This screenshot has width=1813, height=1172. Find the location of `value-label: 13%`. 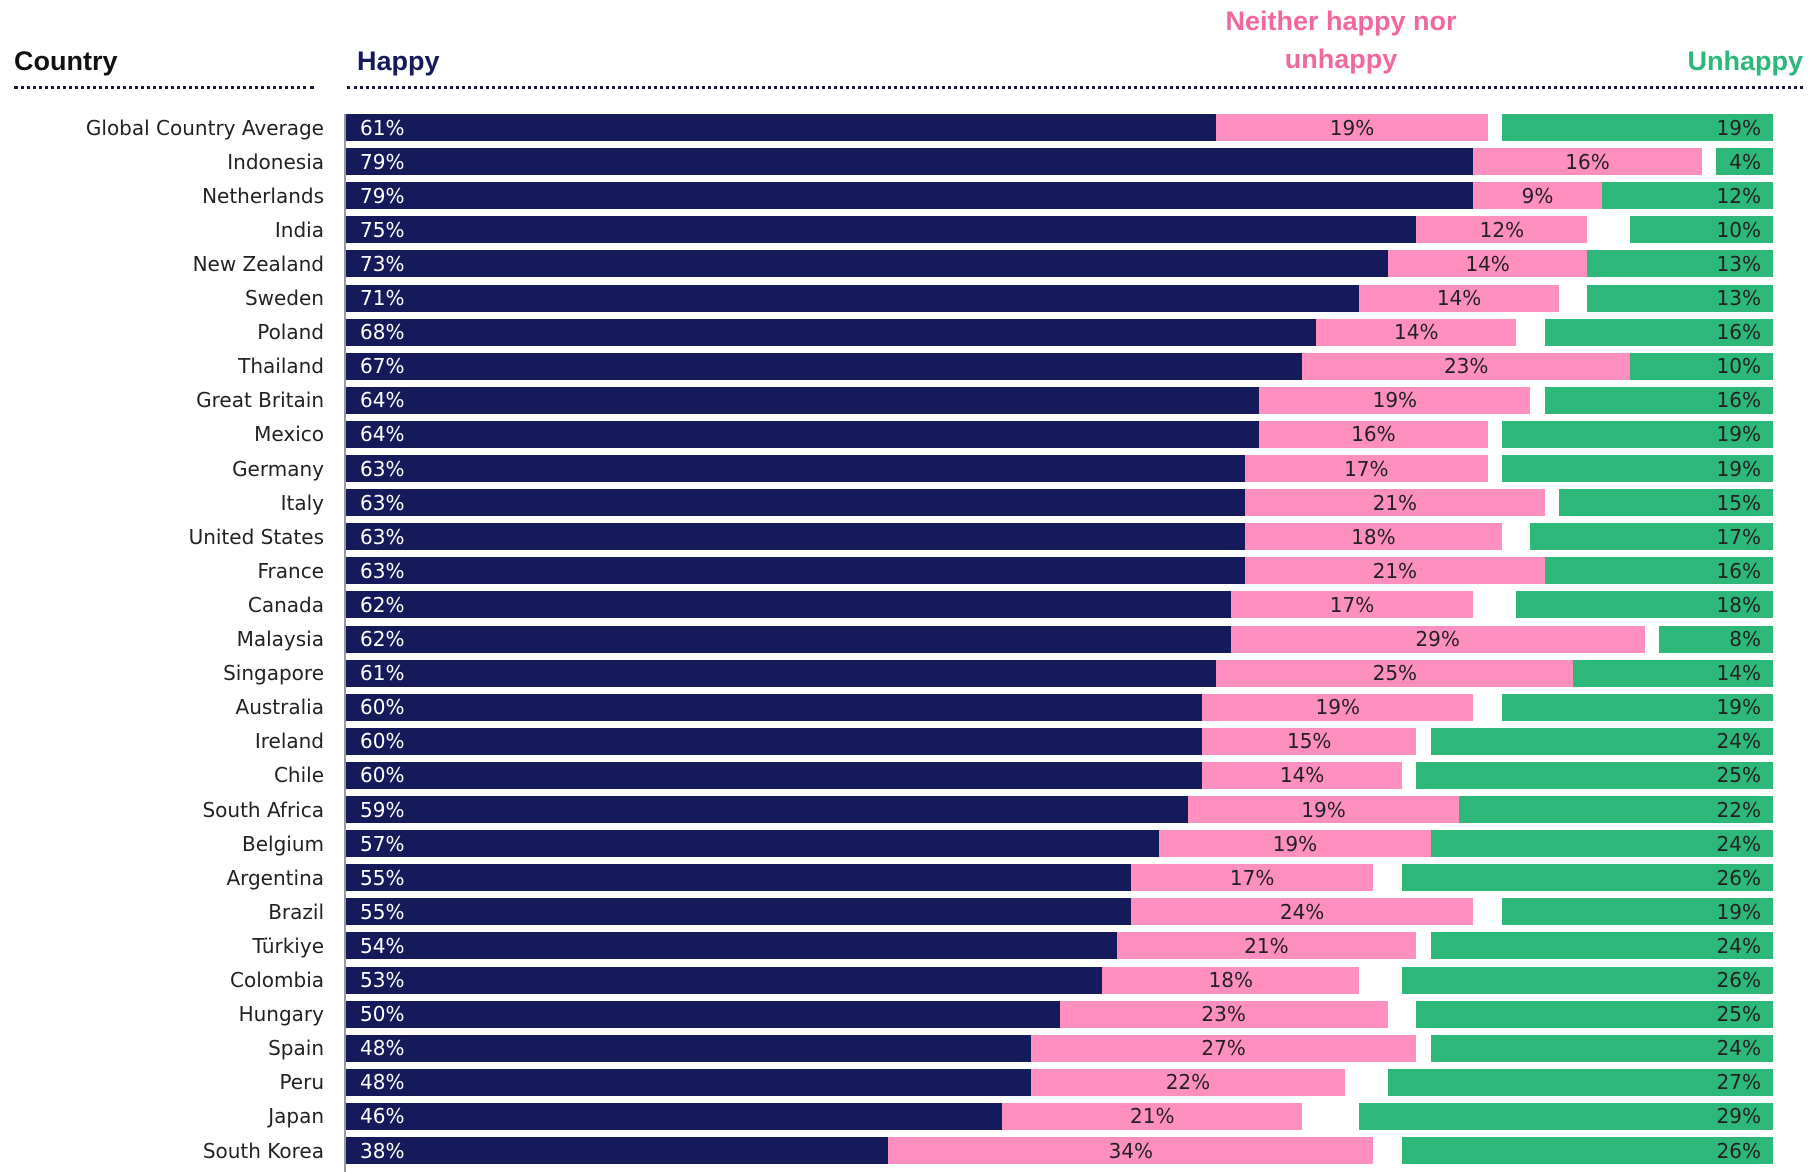

value-label: 13% is located at coordinates (1738, 298).